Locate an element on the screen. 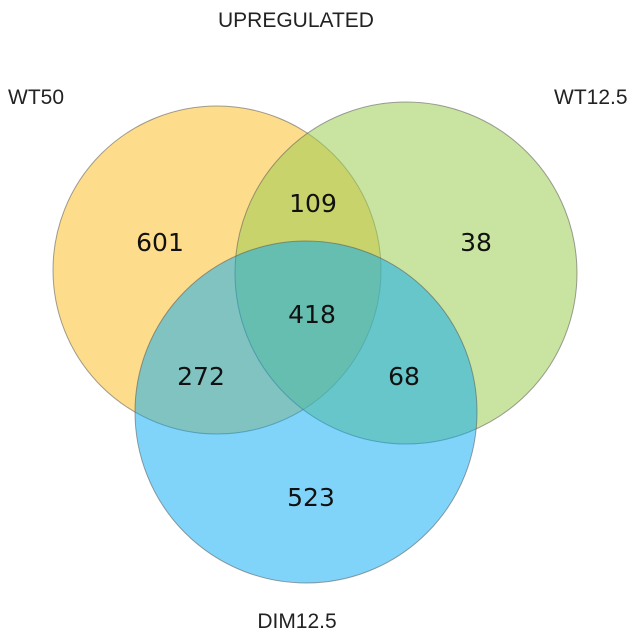 The image size is (644, 635). count-wt50-wt125: 109 is located at coordinates (313, 203).